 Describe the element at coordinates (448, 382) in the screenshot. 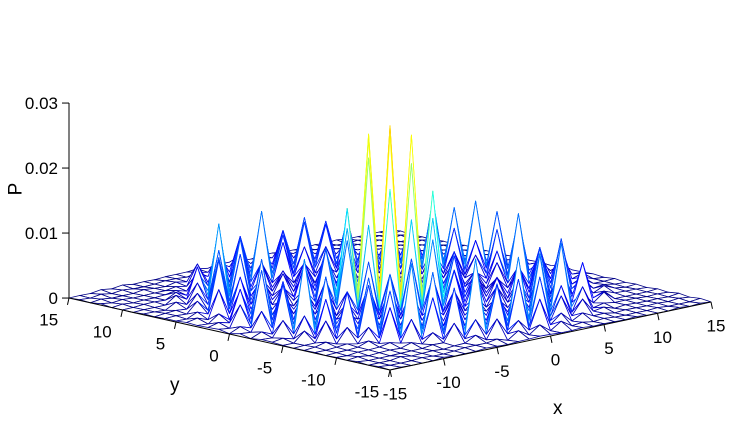

I see `x-tick-label: -10` at that location.